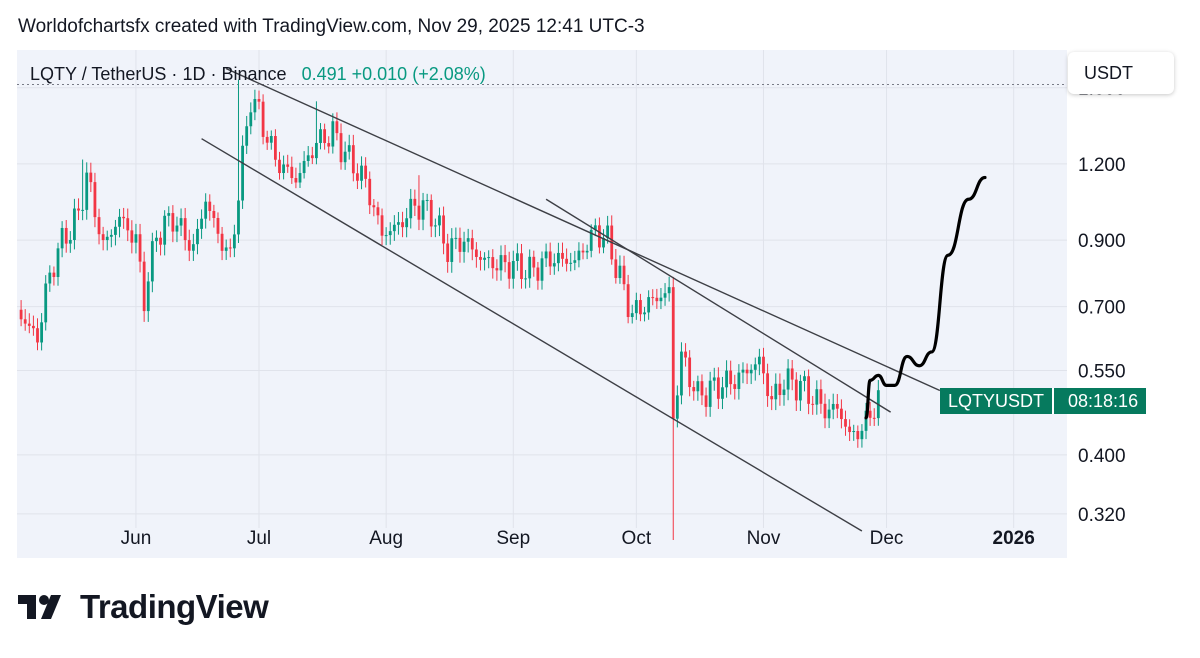 This screenshot has width=1200, height=658. Describe the element at coordinates (259, 538) in the screenshot. I see `time-tick-label: Jul` at that location.